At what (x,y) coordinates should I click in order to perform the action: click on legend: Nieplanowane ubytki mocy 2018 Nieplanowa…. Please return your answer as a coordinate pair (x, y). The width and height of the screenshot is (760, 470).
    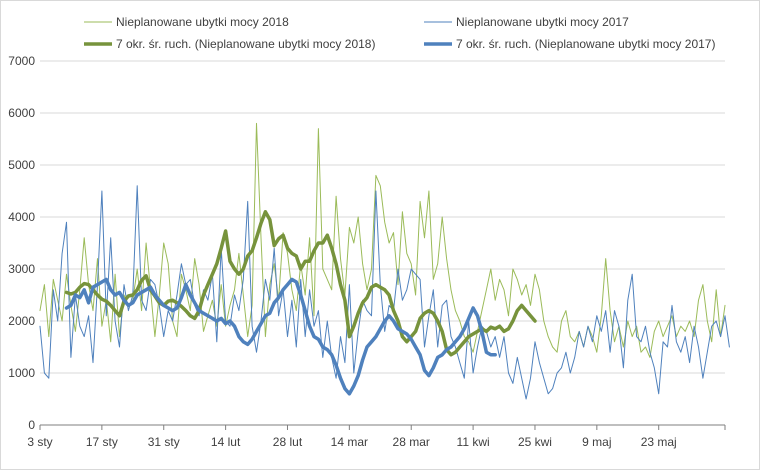
    Looking at the image, I should click on (399, 33).